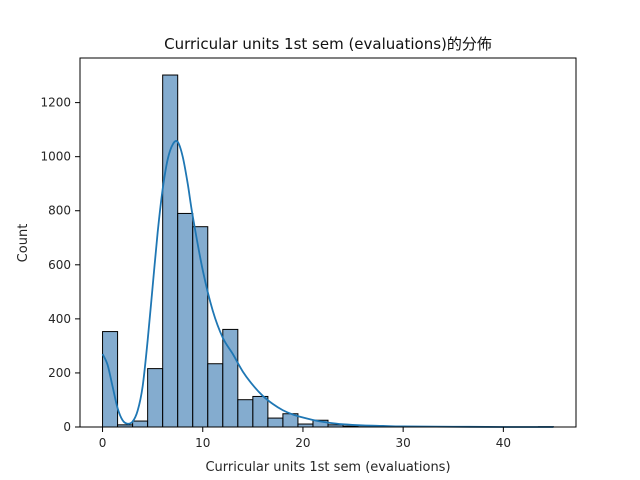 The width and height of the screenshot is (640, 480). What do you see at coordinates (327, 467) in the screenshot?
I see `x-axis-label: Curricular units 1st sem (evaluations)` at bounding box center [327, 467].